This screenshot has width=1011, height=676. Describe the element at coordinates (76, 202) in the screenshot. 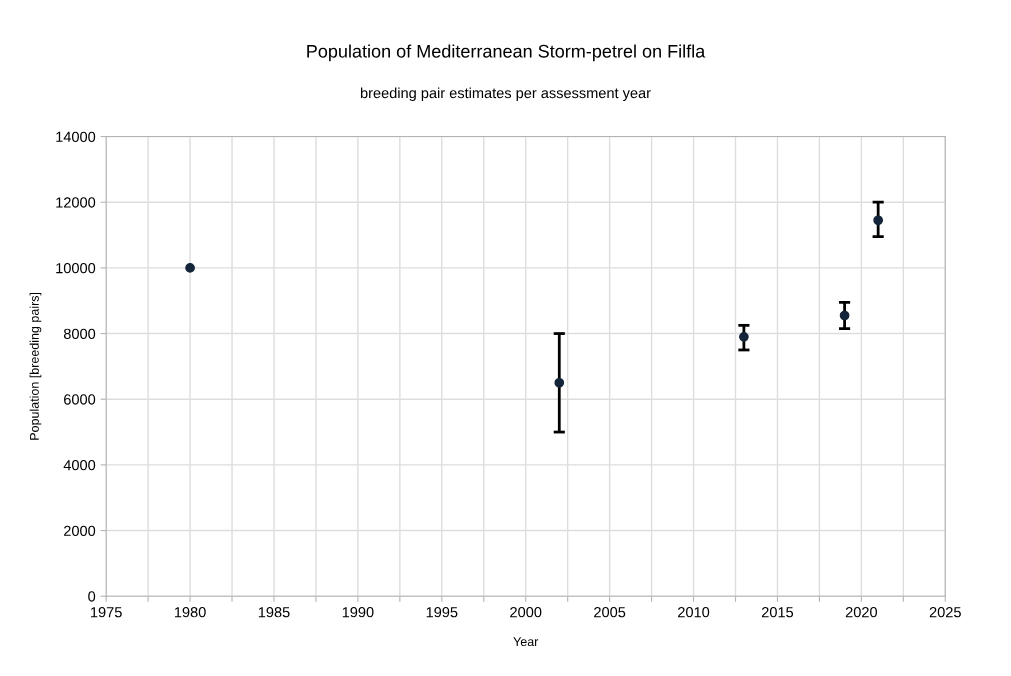

I see `y-tick-label: 12000` at that location.